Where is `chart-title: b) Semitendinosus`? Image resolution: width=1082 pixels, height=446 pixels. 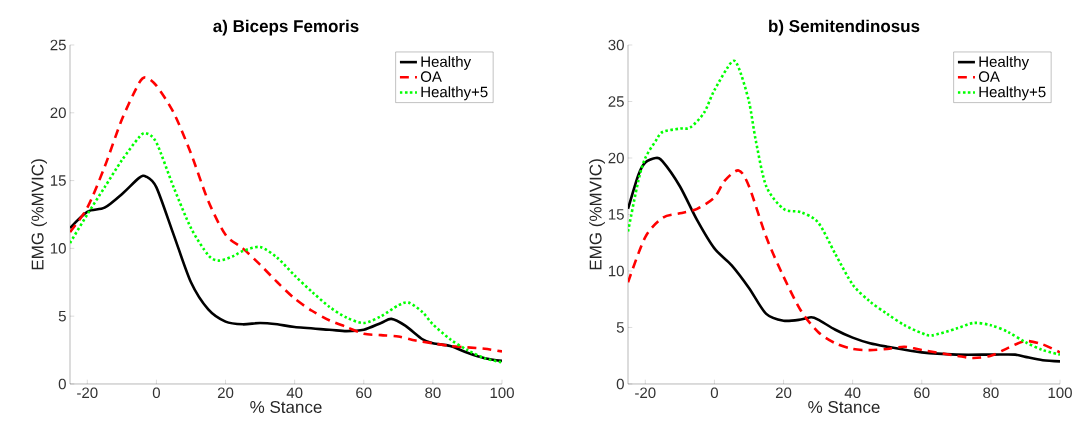
chart-title: b) Semitendinosus is located at coordinates (844, 27).